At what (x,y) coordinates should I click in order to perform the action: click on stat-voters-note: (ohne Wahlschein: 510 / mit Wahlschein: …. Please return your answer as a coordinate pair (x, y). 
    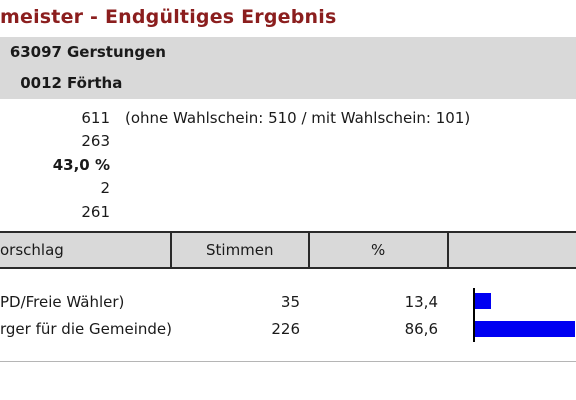
    Looking at the image, I should click on (298, 118).